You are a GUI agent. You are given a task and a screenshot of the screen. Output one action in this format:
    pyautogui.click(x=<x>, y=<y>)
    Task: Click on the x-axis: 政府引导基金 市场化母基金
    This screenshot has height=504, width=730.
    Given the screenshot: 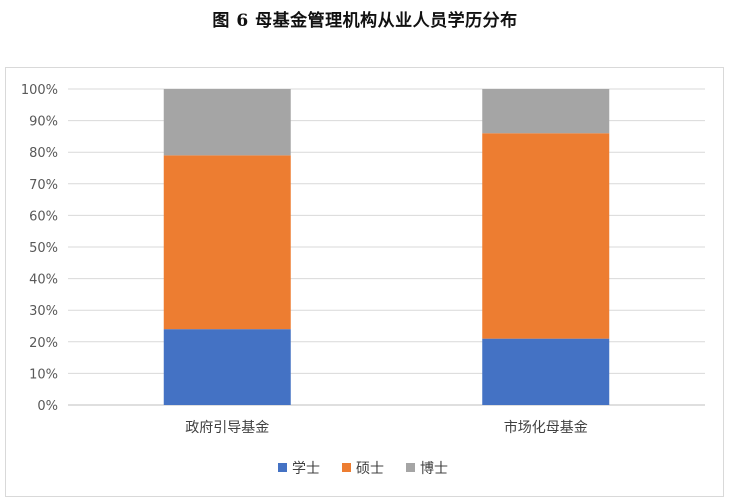 What is the action you would take?
    pyautogui.click(x=386, y=427)
    